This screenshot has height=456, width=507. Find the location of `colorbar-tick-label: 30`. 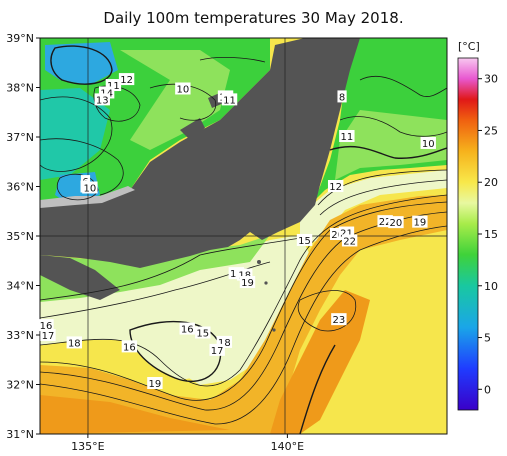

colorbar-tick-label: 30 is located at coordinates (491, 79).